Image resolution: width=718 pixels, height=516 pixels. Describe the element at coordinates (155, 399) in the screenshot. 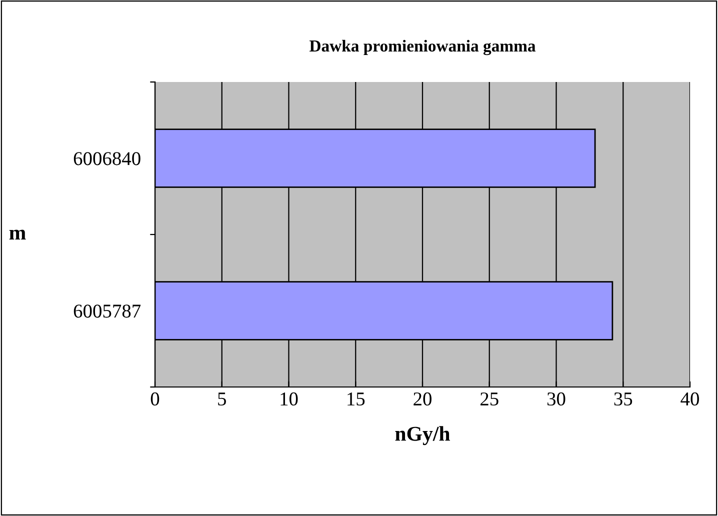

I see `x-tick-label: 0` at that location.